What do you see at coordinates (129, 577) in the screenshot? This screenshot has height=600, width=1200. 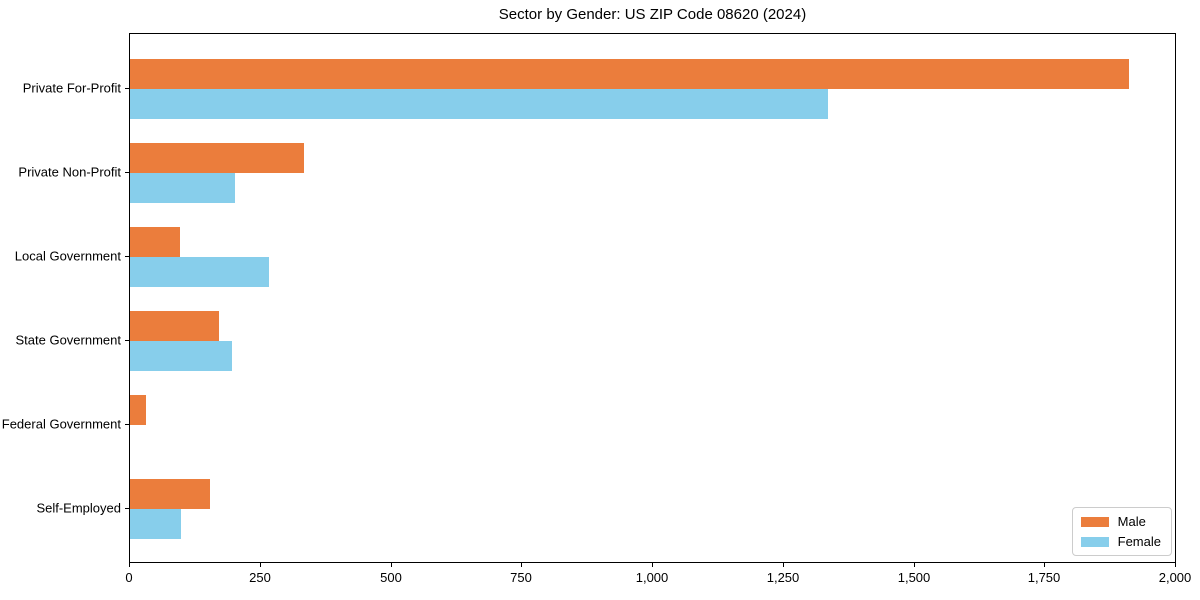 I see `x-tick-label: 0` at bounding box center [129, 577].